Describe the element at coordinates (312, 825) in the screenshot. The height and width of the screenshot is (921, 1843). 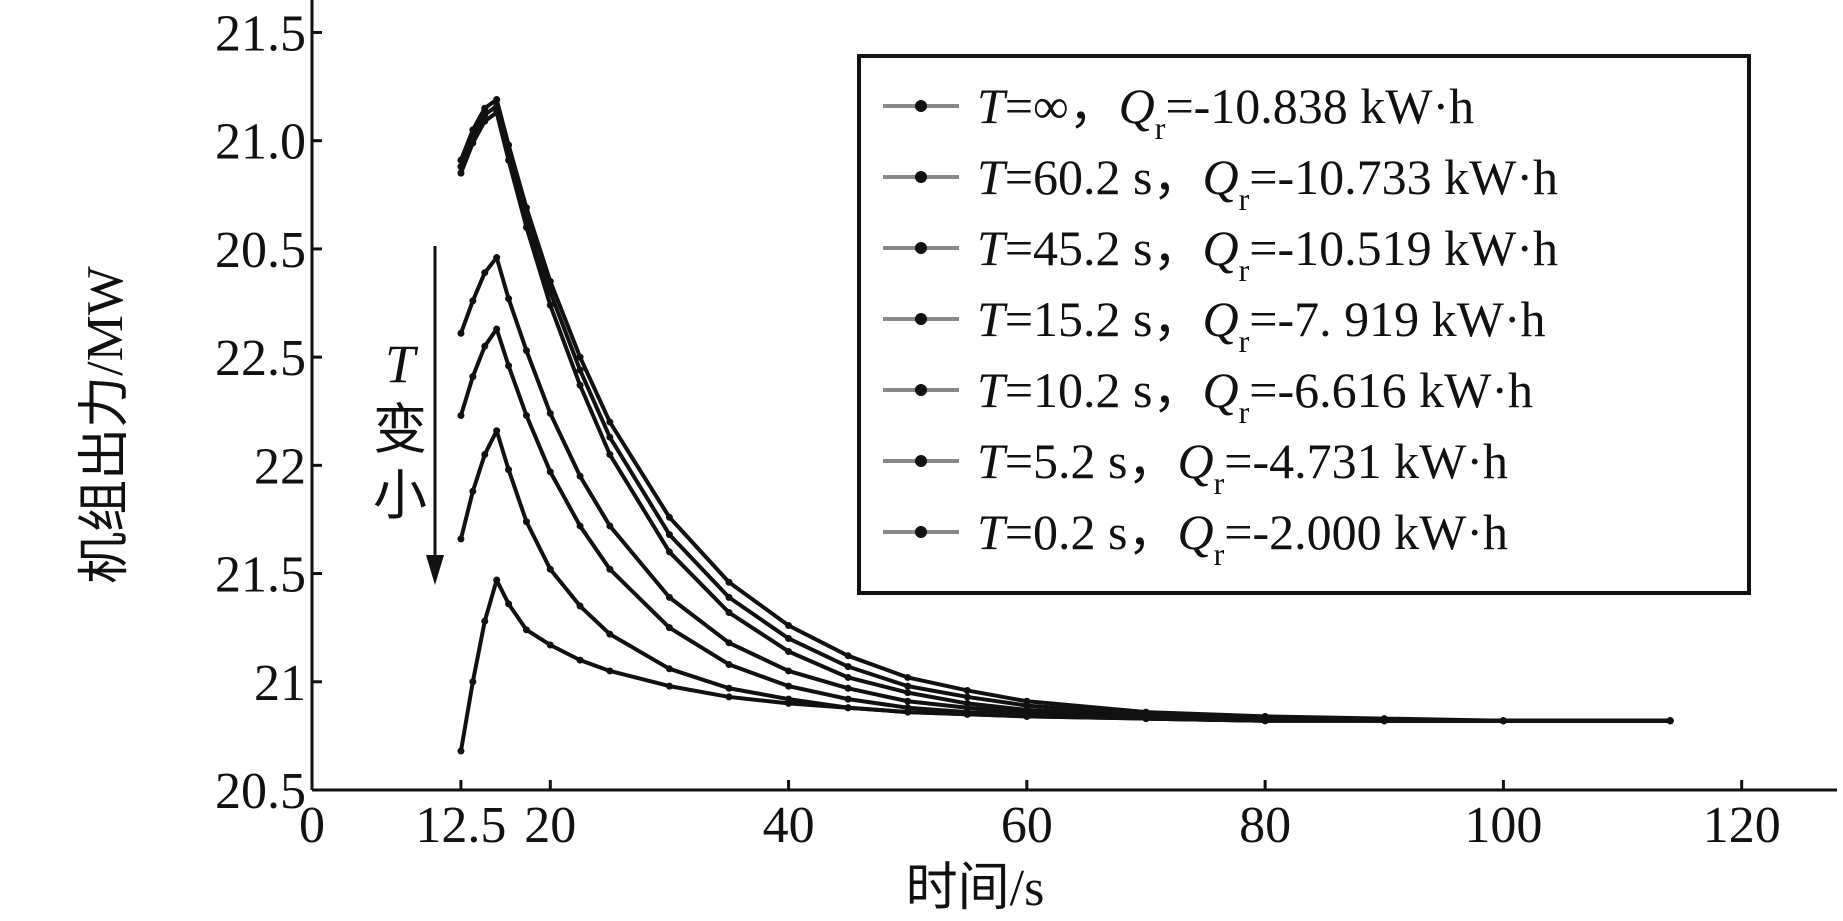
I see `x-tick-label: 0` at that location.